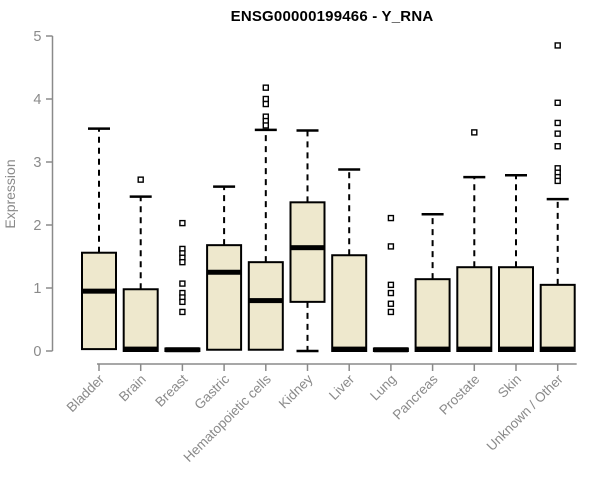  Describe the element at coordinates (459, 395) in the screenshot. I see `x-tick-label-prostate: Prostate` at that location.